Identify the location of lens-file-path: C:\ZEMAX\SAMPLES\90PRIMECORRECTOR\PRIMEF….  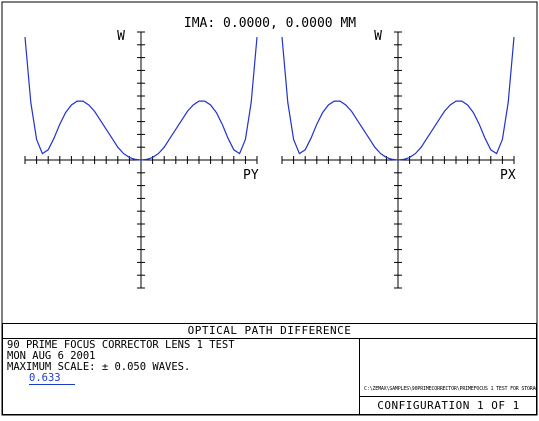
(450, 389).